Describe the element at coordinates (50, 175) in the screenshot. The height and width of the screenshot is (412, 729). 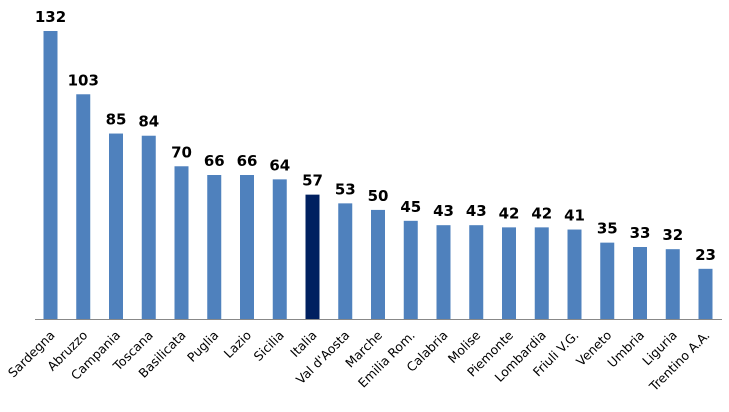
I see `bar-sardegna` at that location.